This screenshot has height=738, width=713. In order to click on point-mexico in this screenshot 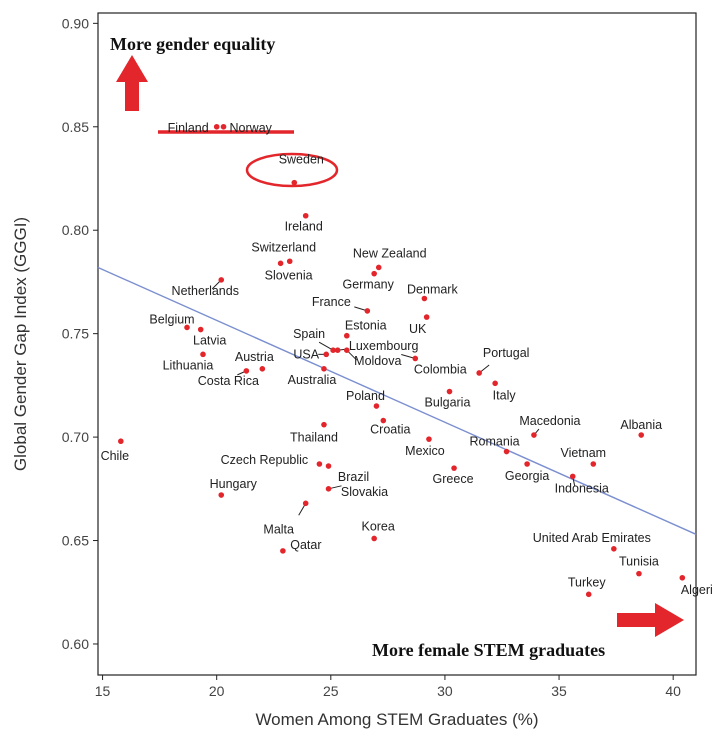, I will do `click(429, 439)`.